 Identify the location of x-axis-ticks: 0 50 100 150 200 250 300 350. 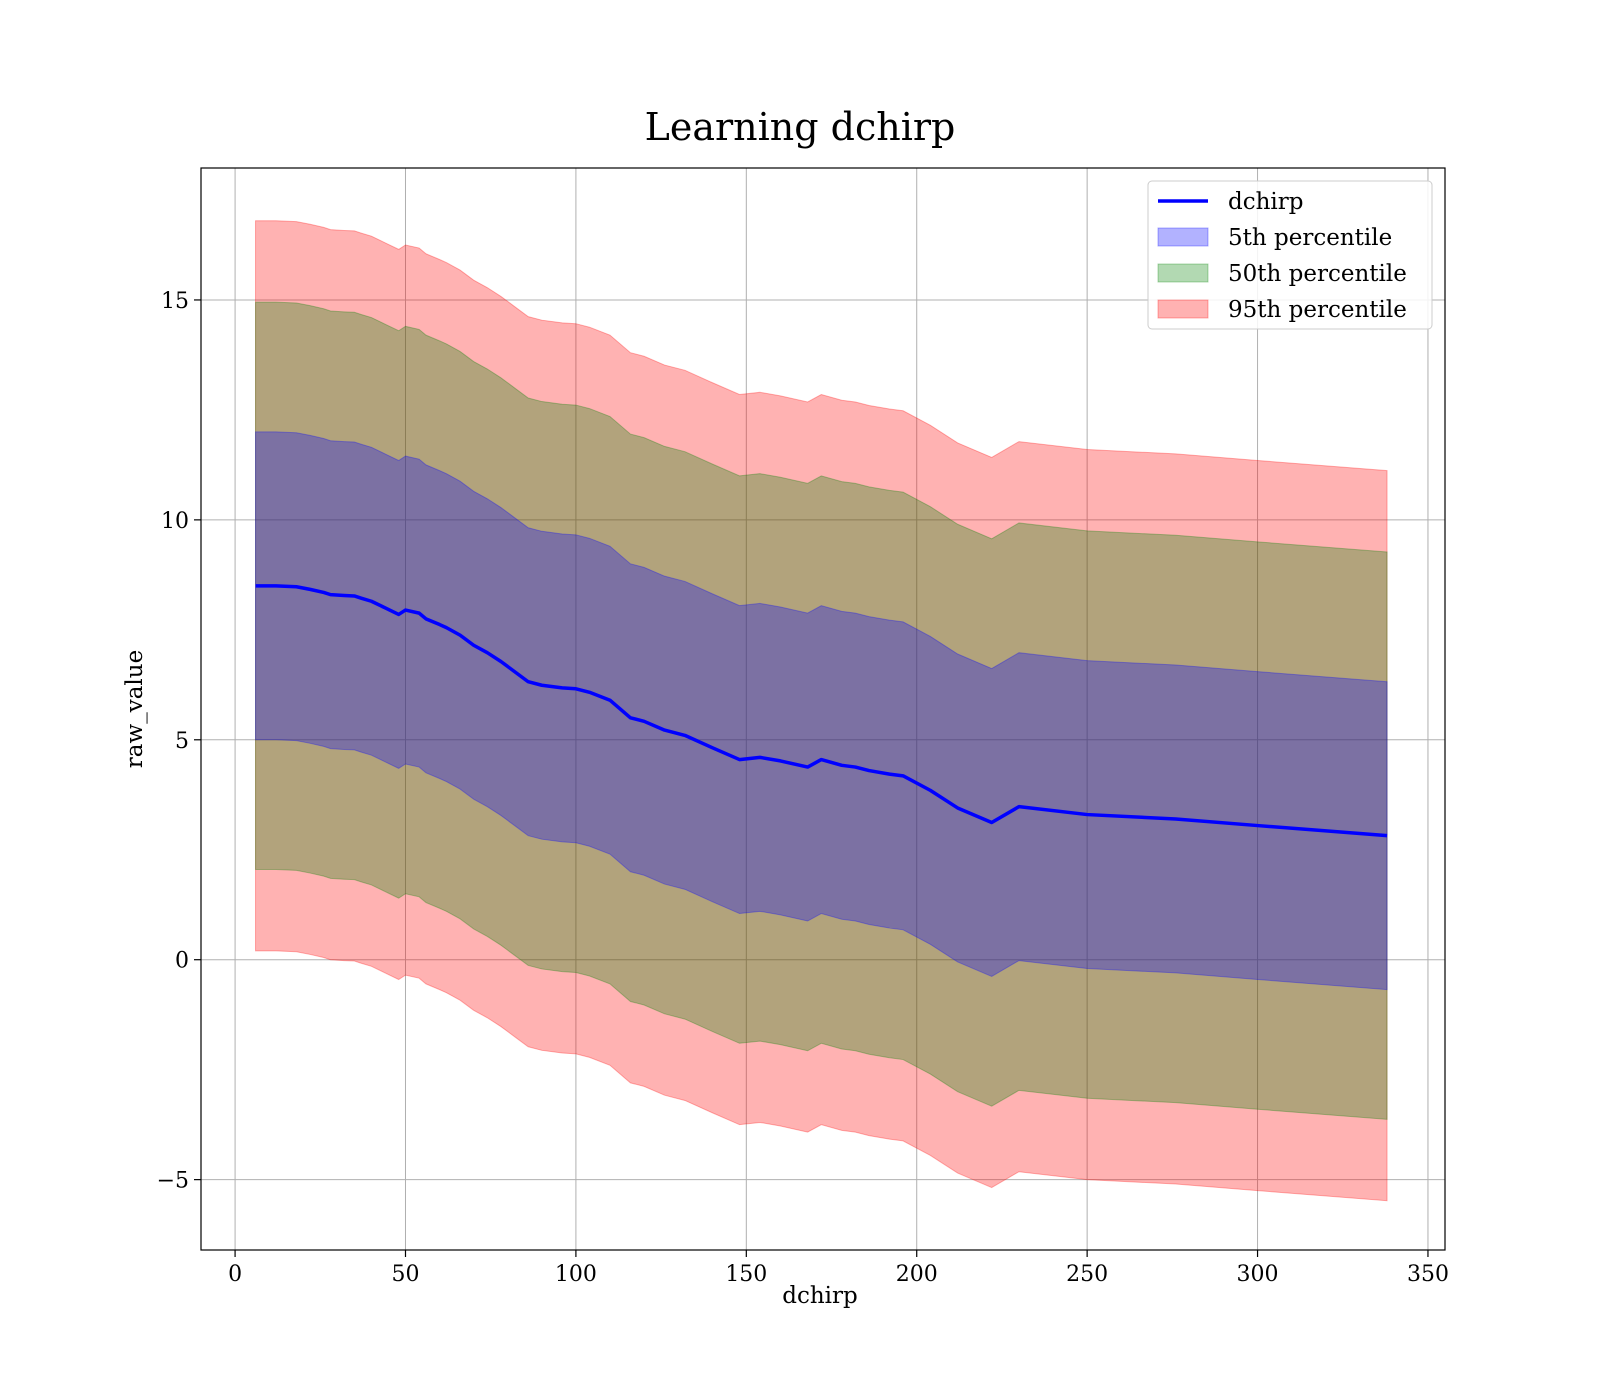
(838, 1268).